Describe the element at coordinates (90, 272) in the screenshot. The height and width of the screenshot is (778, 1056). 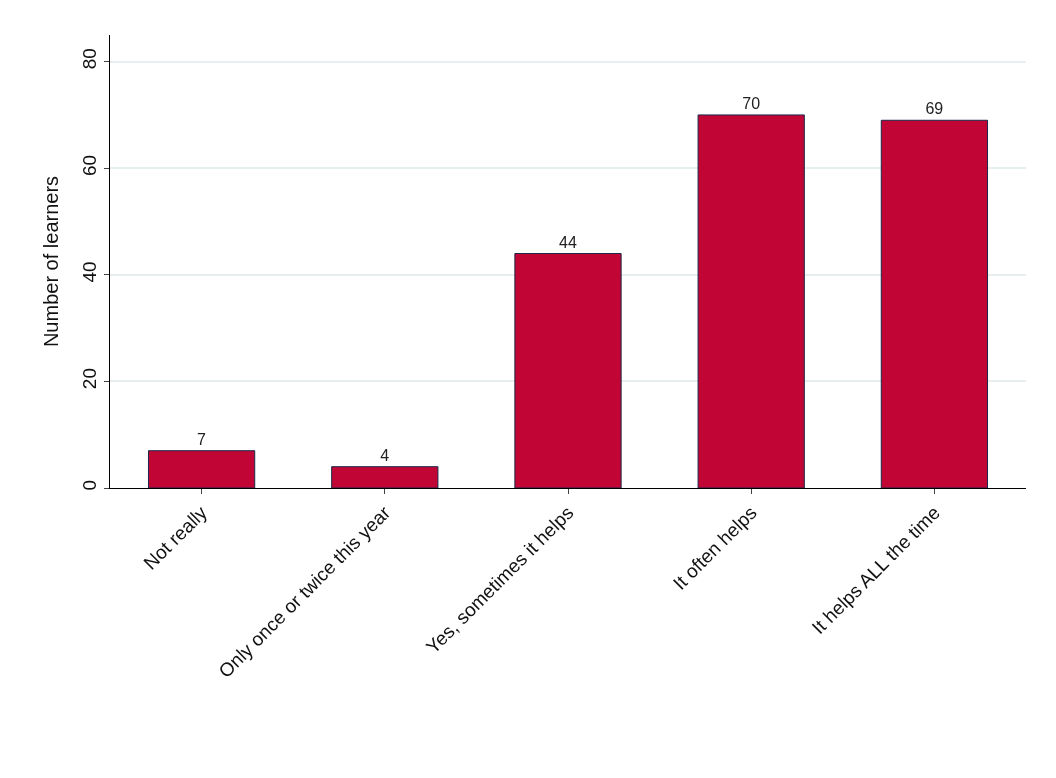
I see `y-tick-label: 40` at that location.